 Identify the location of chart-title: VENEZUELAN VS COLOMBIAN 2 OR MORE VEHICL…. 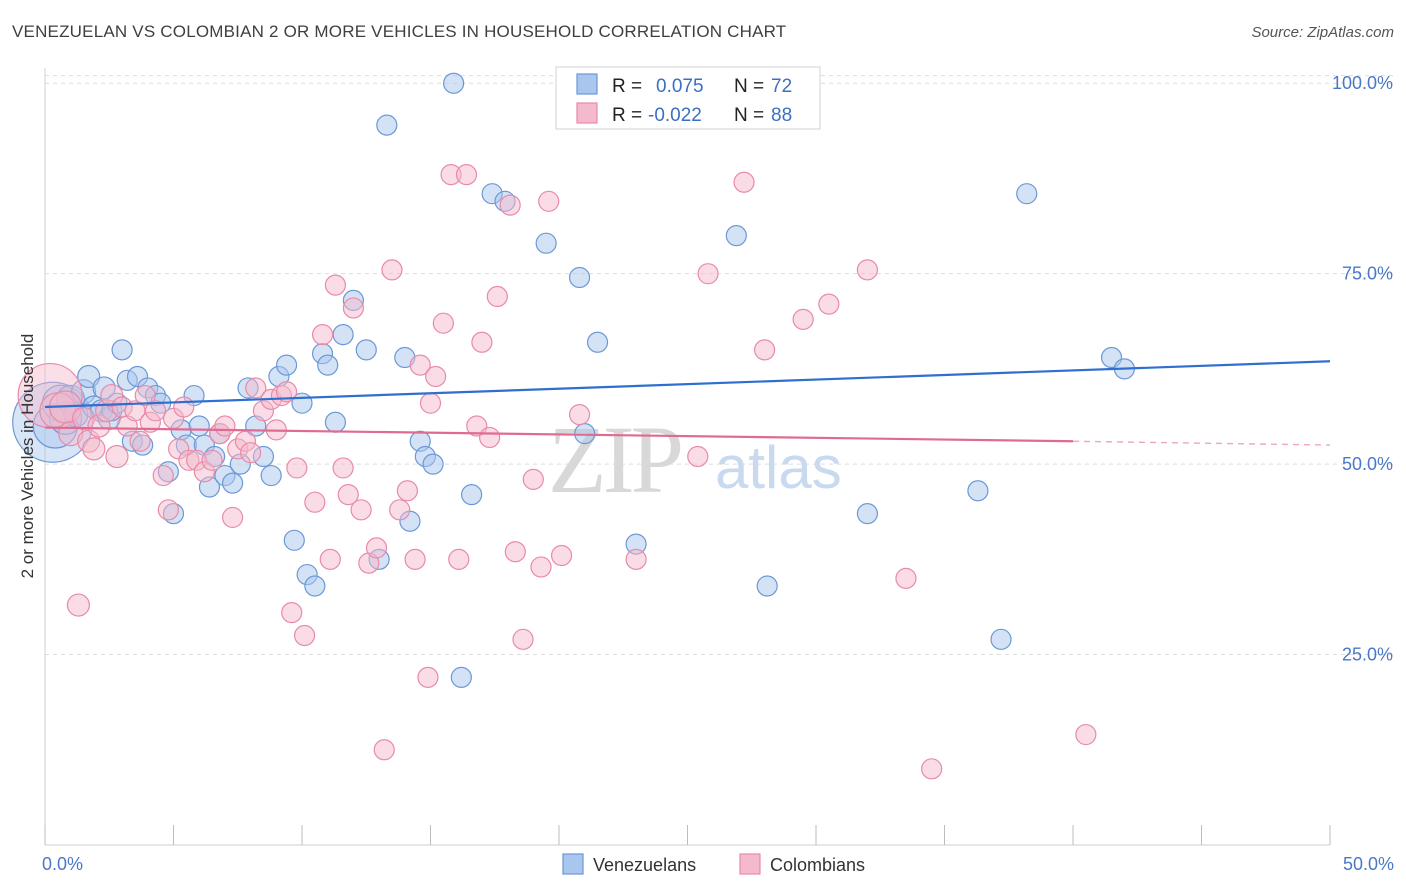
(399, 31).